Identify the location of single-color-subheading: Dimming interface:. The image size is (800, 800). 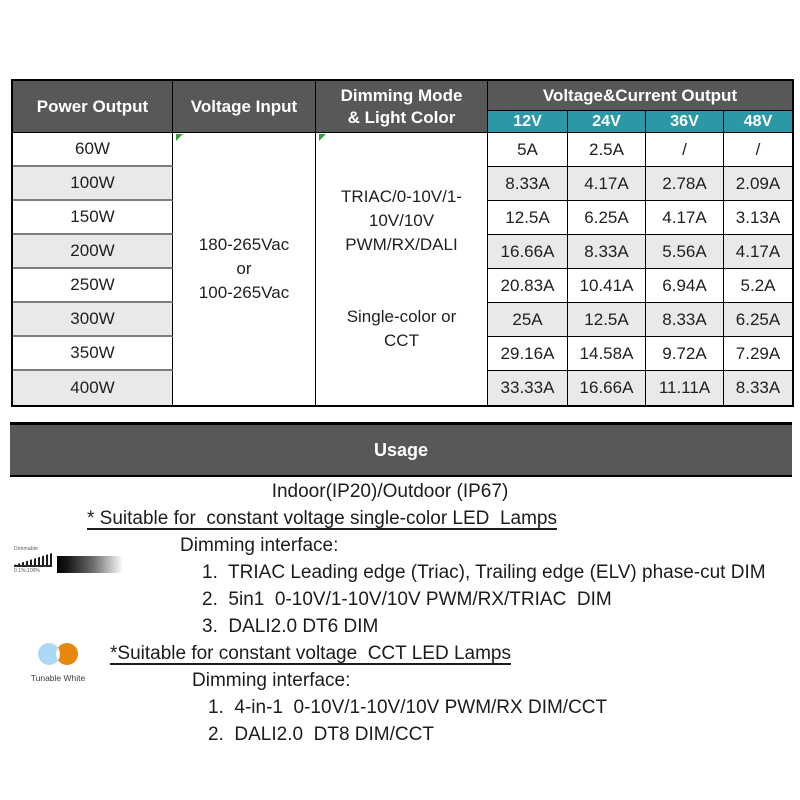
(259, 545).